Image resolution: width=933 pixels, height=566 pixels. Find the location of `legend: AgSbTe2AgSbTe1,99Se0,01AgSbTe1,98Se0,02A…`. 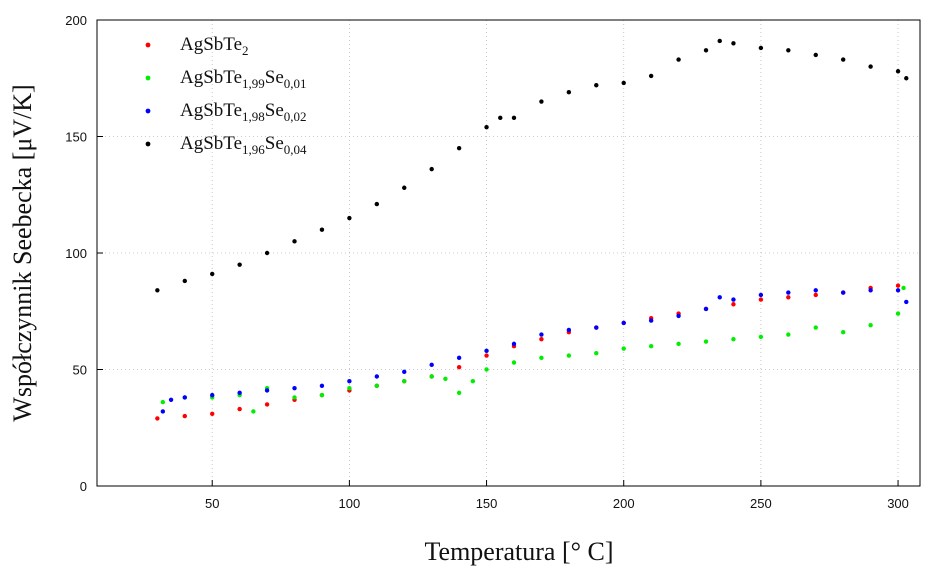

legend: AgSbTe2AgSbTe1,99Se0,01AgSbTe1,98Se0,02A… is located at coordinates (226, 95).